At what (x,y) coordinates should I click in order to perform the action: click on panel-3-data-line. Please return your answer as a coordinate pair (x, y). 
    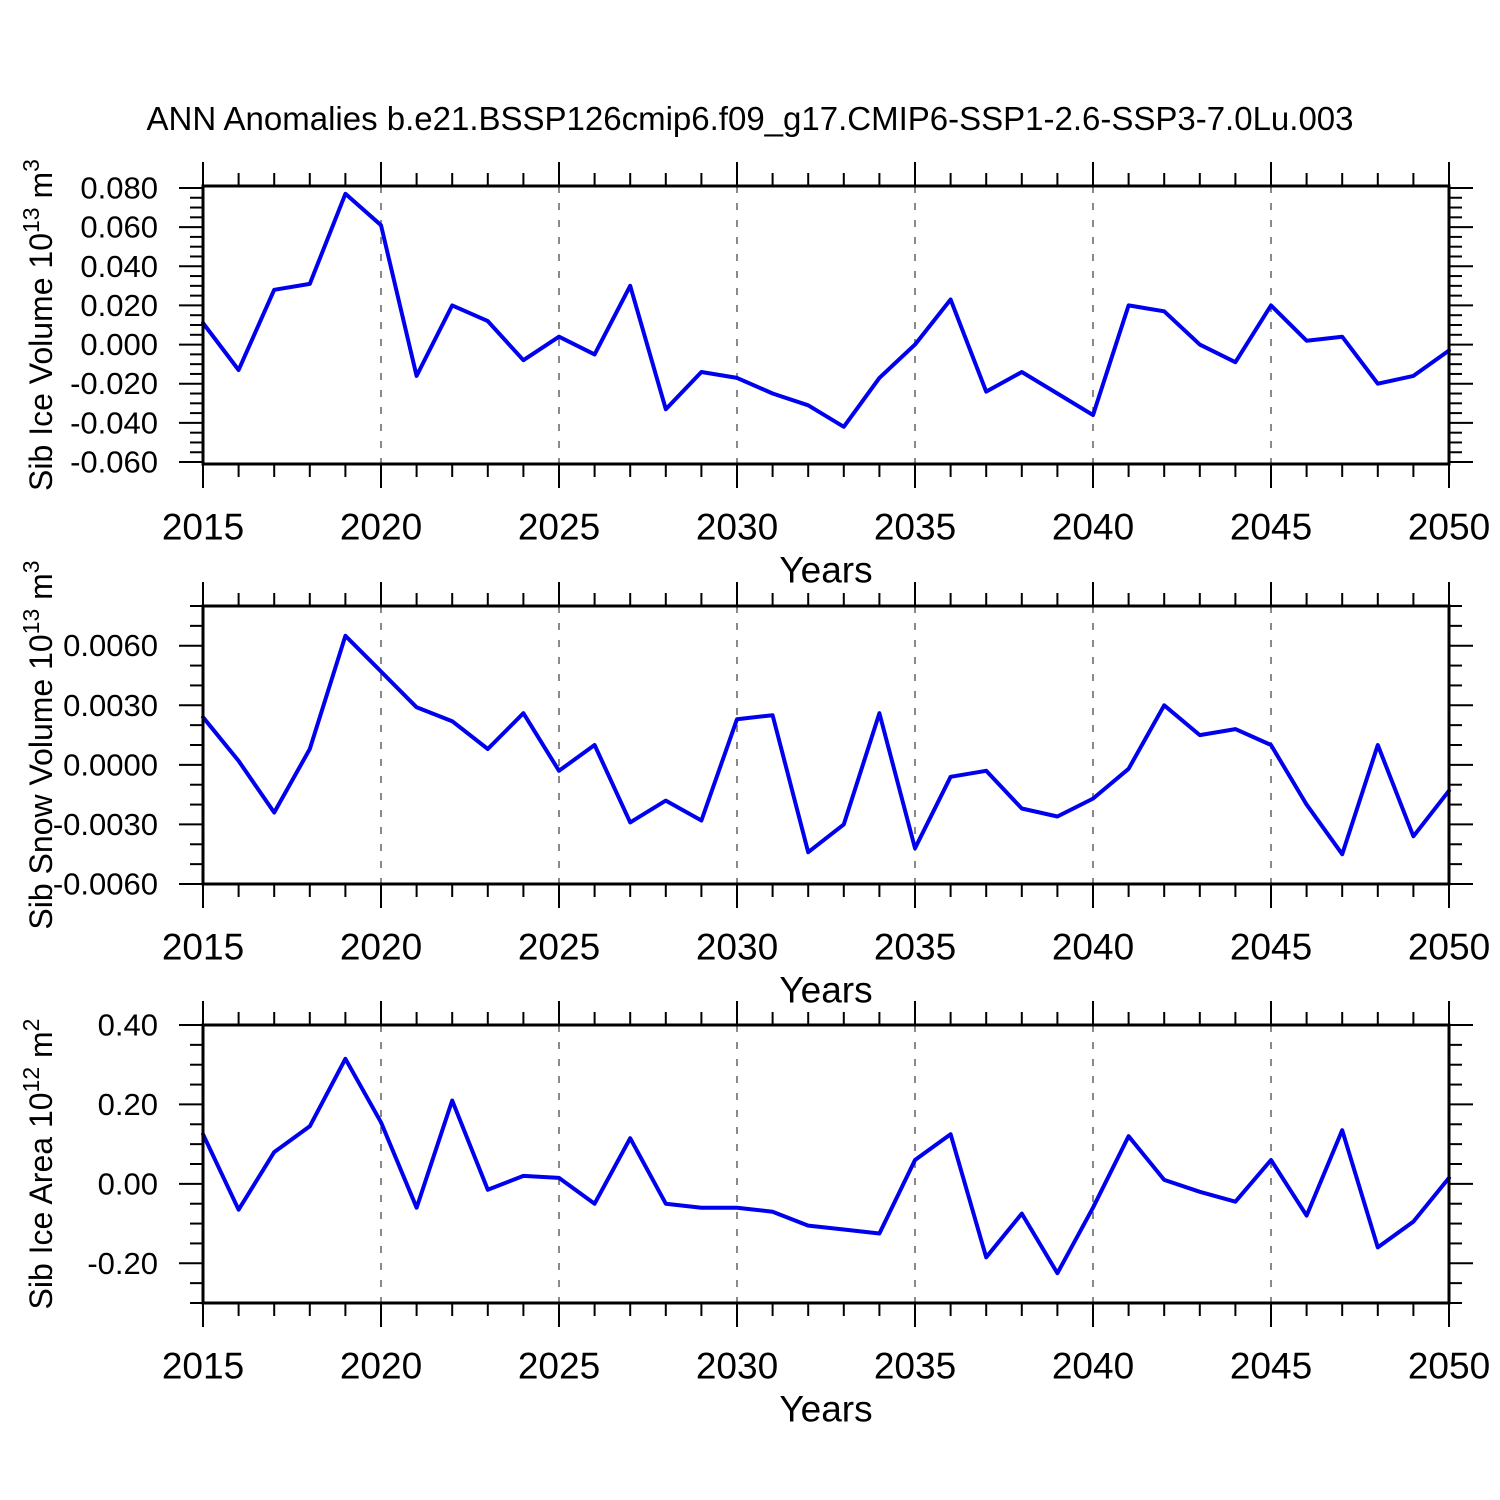
    Looking at the image, I should click on (826, 1166).